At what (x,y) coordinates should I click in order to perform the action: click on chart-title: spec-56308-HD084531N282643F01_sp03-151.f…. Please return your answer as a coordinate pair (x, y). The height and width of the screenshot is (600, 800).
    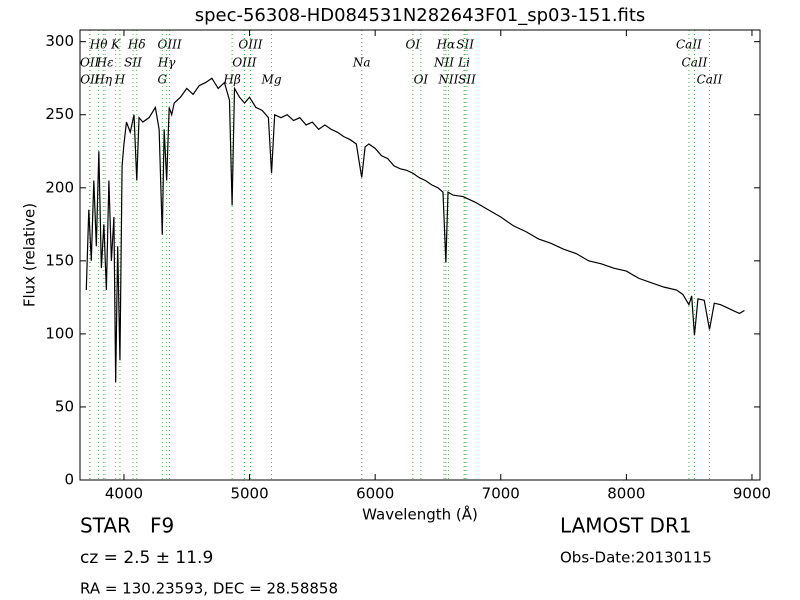
    Looking at the image, I should click on (420, 15).